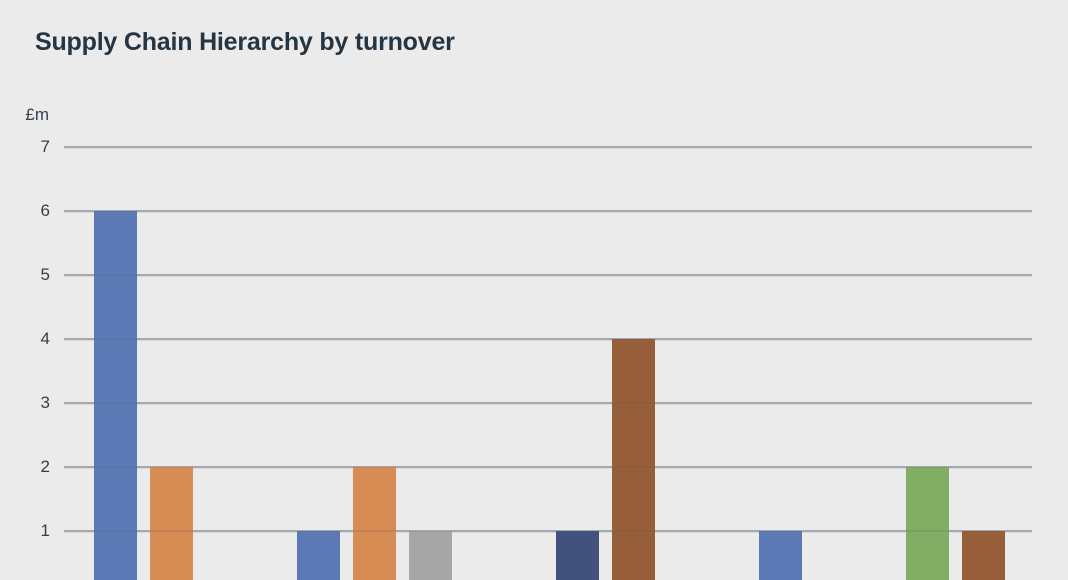 The height and width of the screenshot is (580, 1068). What do you see at coordinates (45, 530) in the screenshot?
I see `y-tick-label-1: 1` at bounding box center [45, 530].